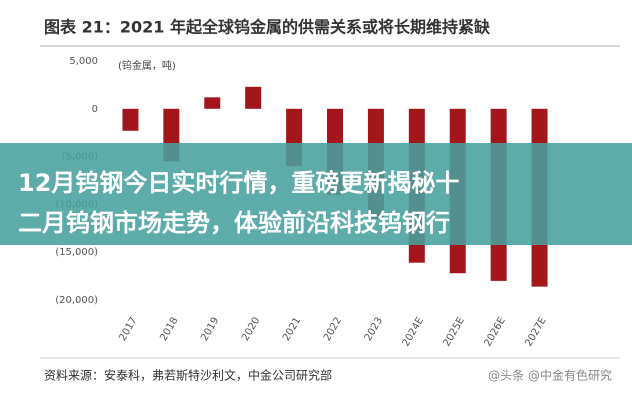  What do you see at coordinates (238, 183) in the screenshot?
I see `overlay-line: 12月钨钢今日实时行情，重磅更新揭秘十` at bounding box center [238, 183].